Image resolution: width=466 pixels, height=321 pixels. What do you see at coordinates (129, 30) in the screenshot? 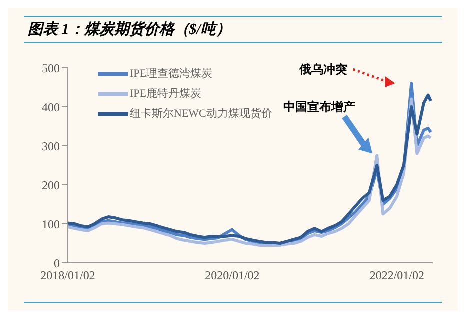
I see `chart-title: 图表 1：煤炭期货价格（$/吨）` at bounding box center [129, 30].